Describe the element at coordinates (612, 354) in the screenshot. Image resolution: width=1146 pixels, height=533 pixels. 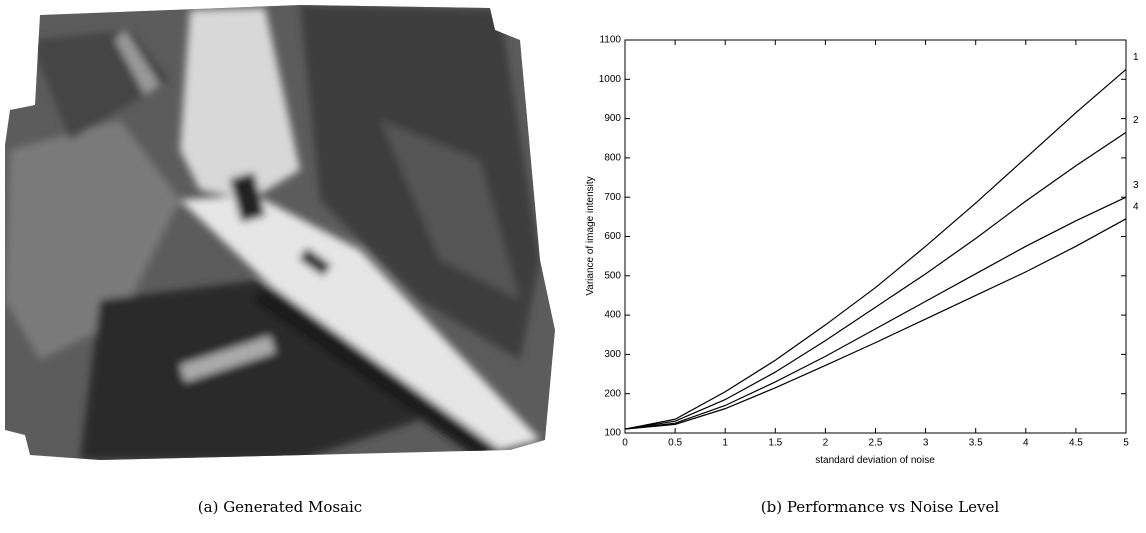
I see `y-tick-label: 300` at that location.